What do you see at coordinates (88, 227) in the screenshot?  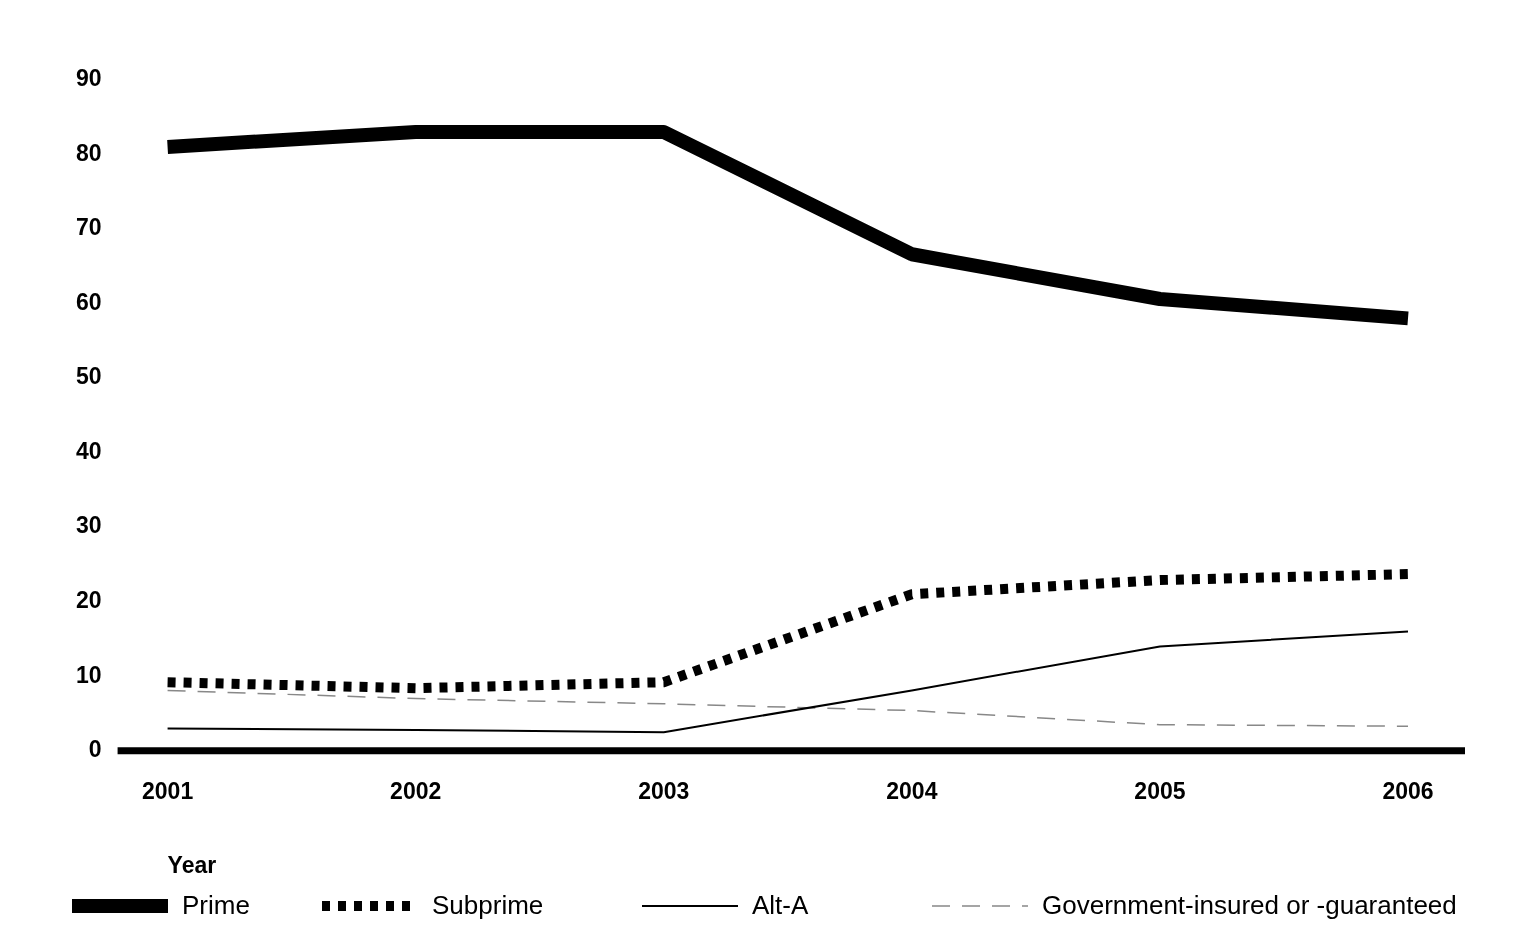 I see `y-tick-label: 70` at bounding box center [88, 227].